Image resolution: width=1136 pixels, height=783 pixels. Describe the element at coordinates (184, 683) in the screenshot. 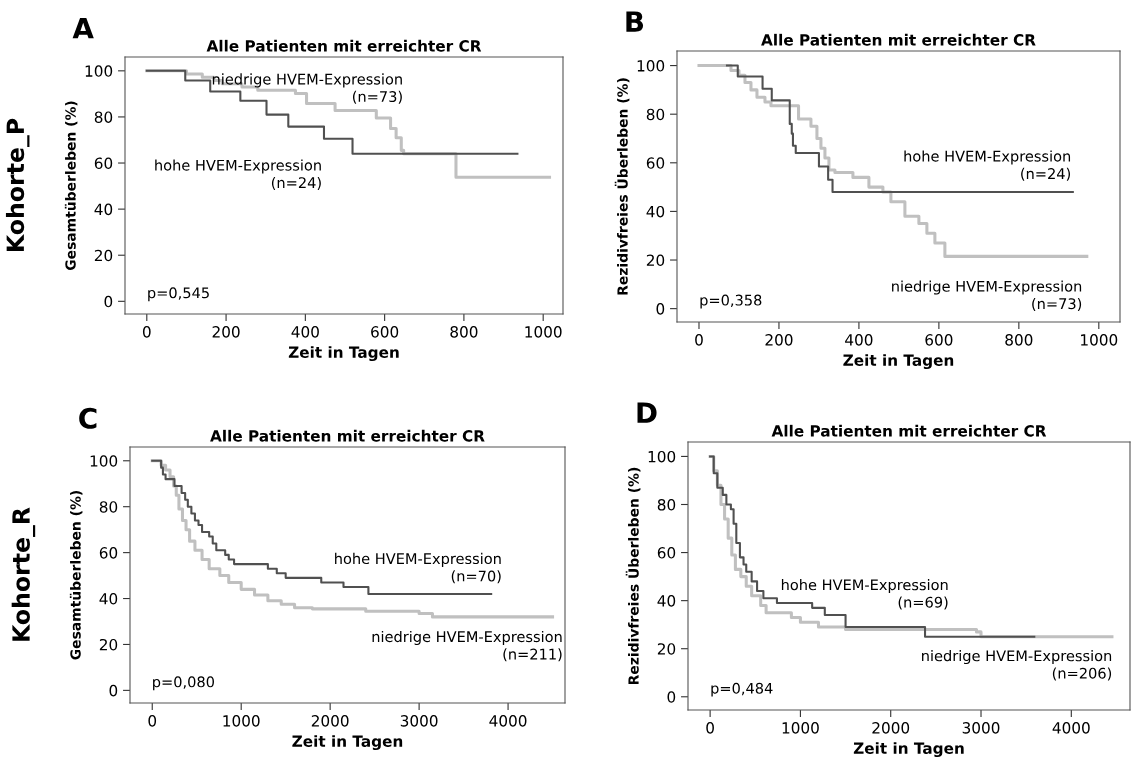

I see `annotation: p=0,080` at that location.